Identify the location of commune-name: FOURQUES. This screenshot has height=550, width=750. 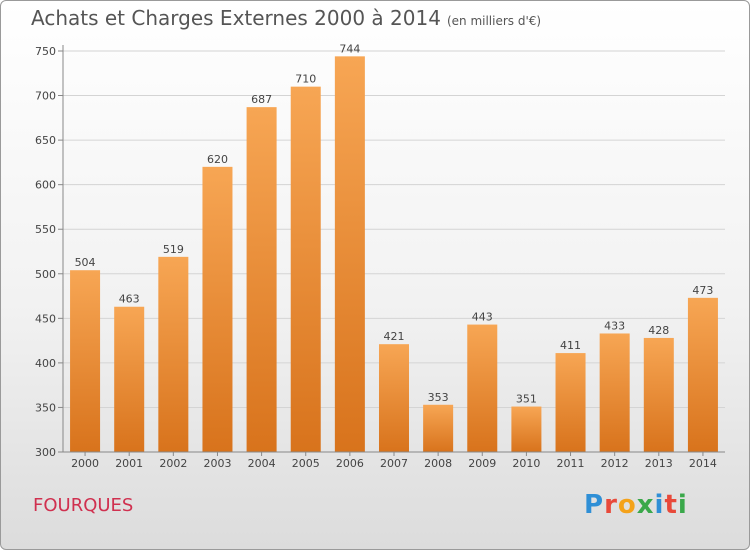
(83, 505).